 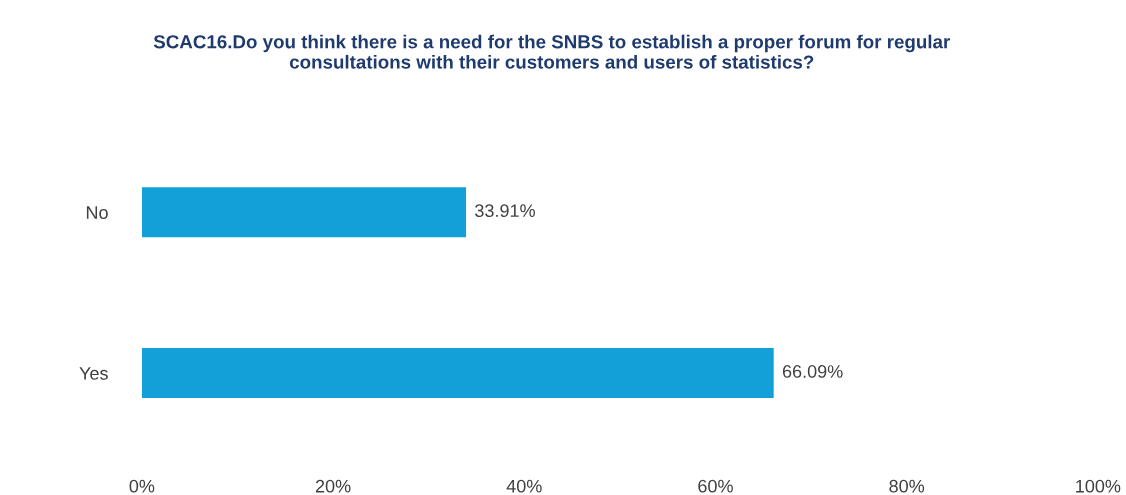 What do you see at coordinates (907, 486) in the screenshot?
I see `x-tick-label: 80%` at bounding box center [907, 486].